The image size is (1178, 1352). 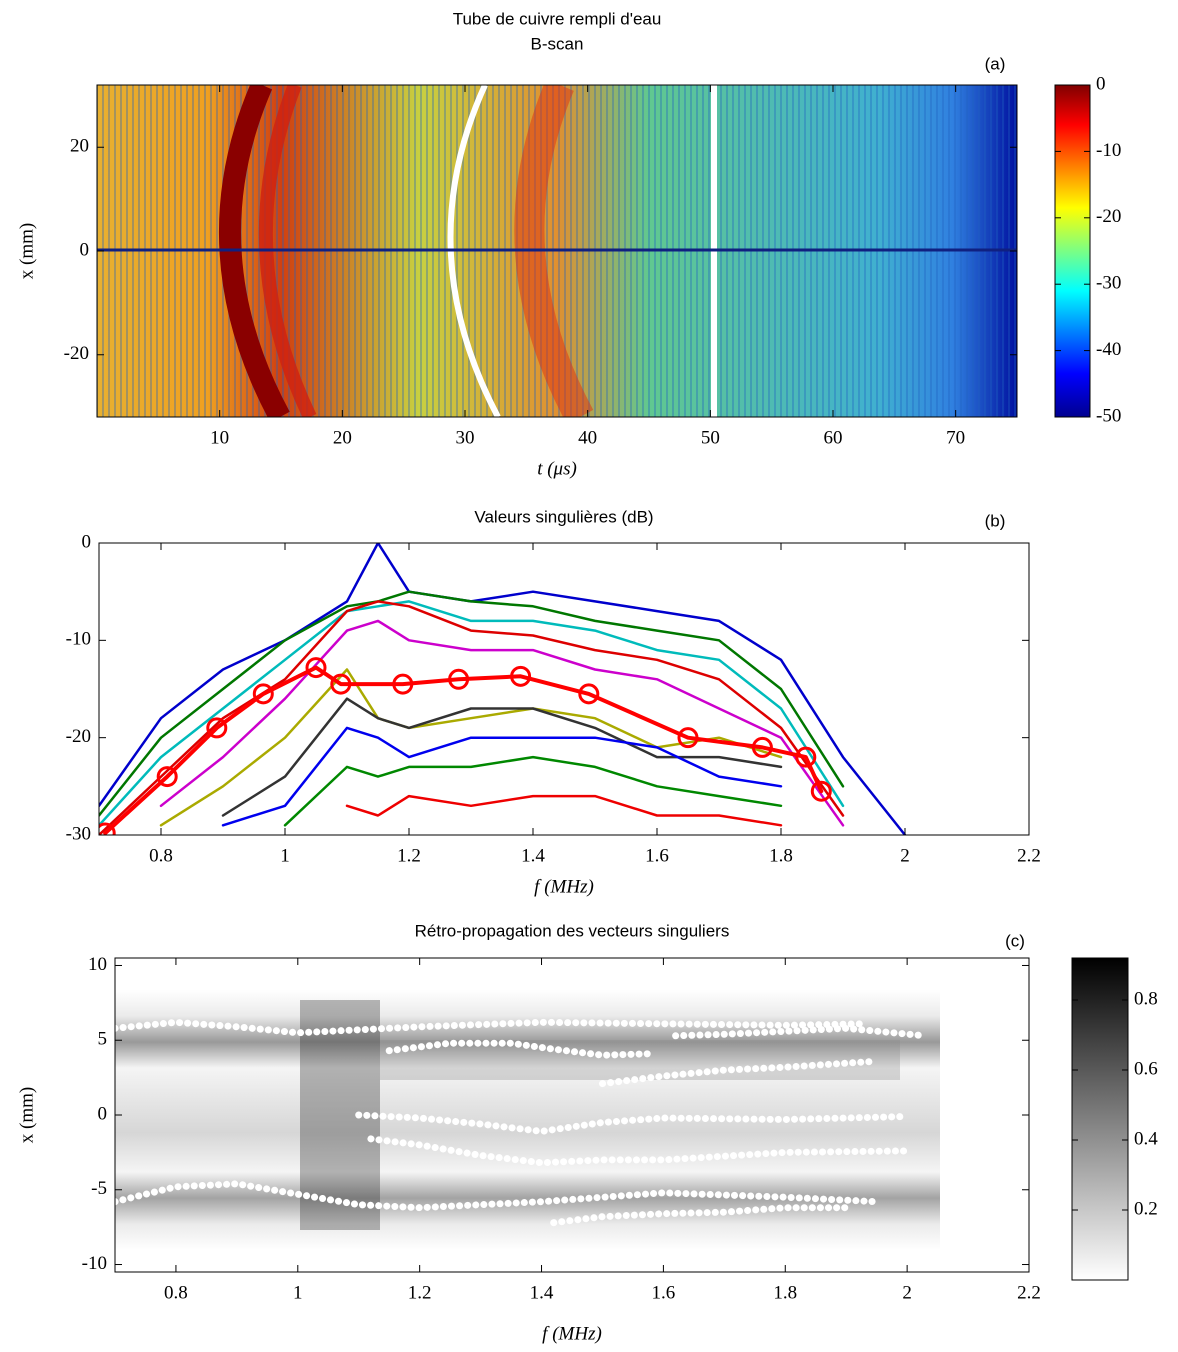 I want to click on x-tick-label: 70, so click(x=955, y=437).